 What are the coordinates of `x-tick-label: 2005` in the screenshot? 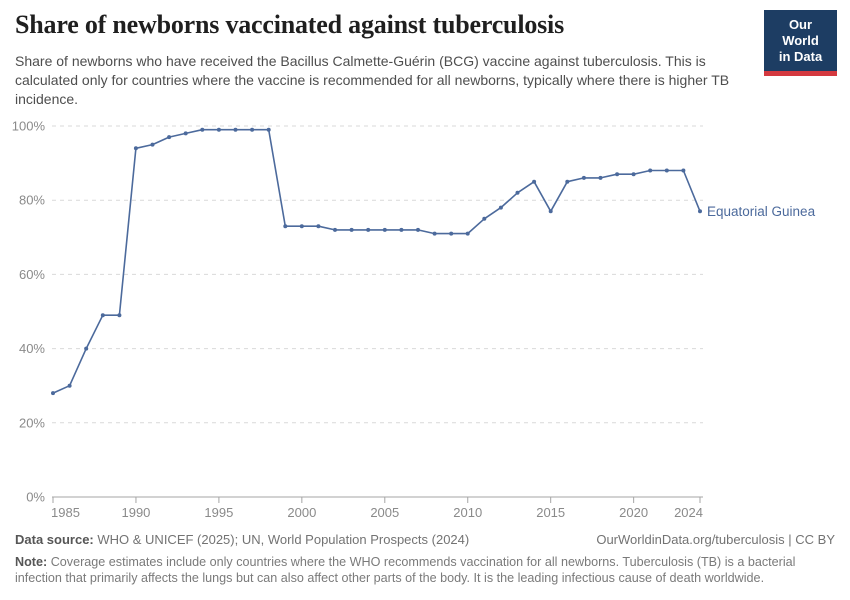 It's located at (384, 512).